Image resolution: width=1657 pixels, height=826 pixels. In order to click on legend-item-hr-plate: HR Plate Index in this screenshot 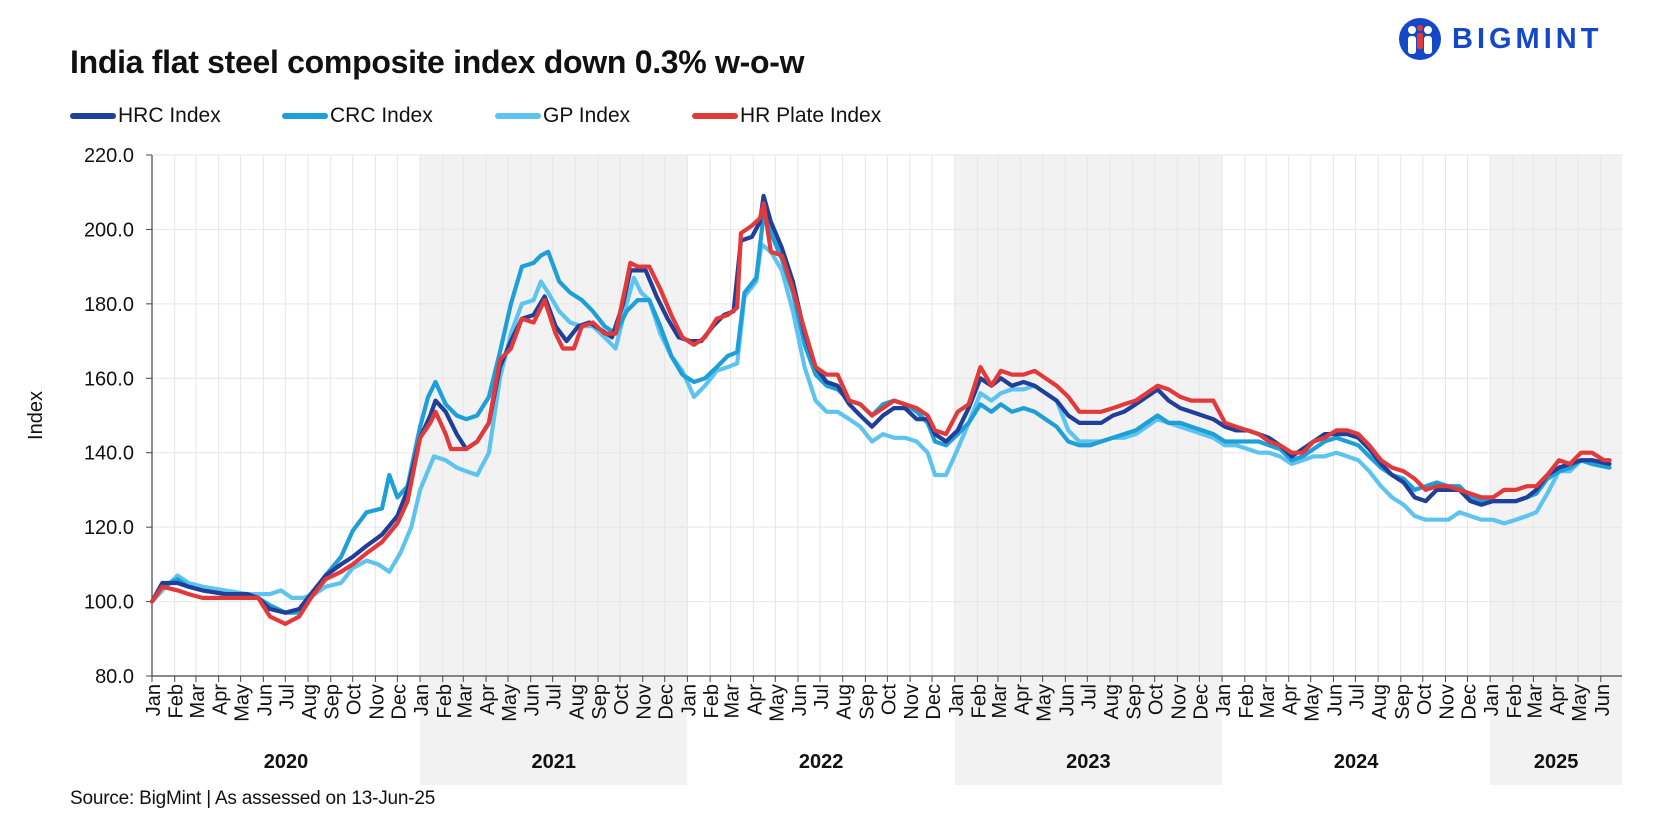, I will do `click(786, 116)`.